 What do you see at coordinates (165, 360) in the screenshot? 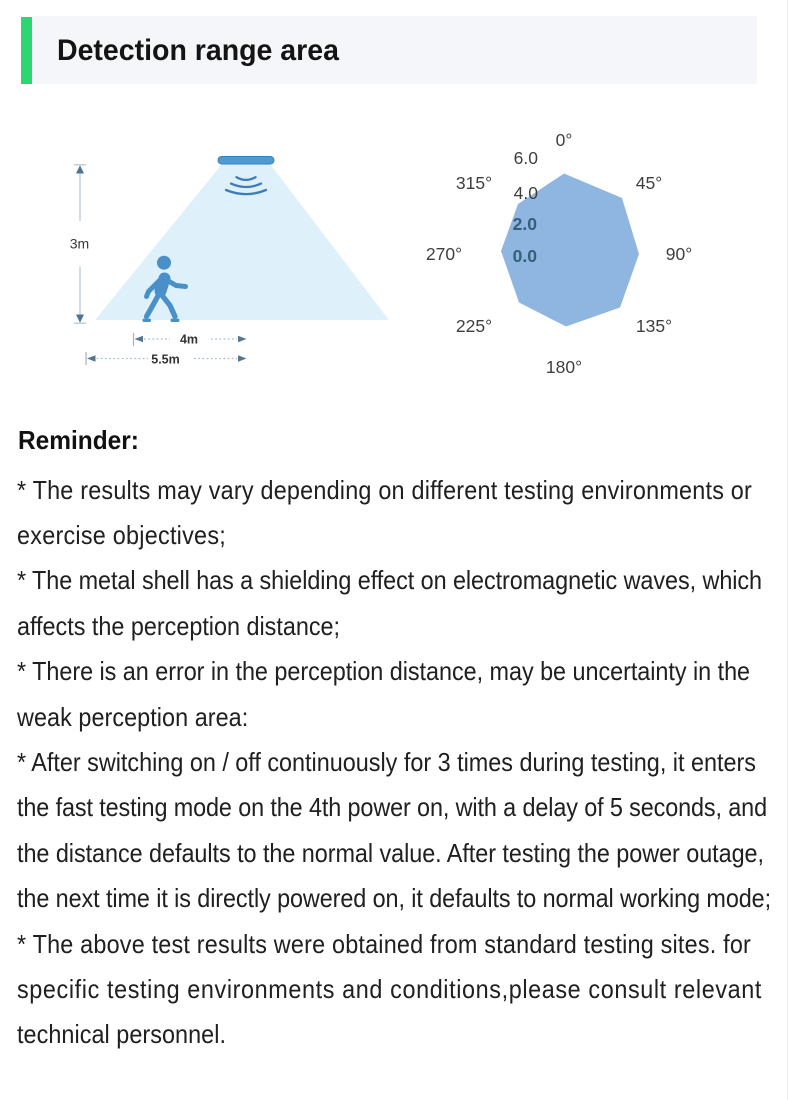
I see `svg-text: 5.5m` at bounding box center [165, 360].